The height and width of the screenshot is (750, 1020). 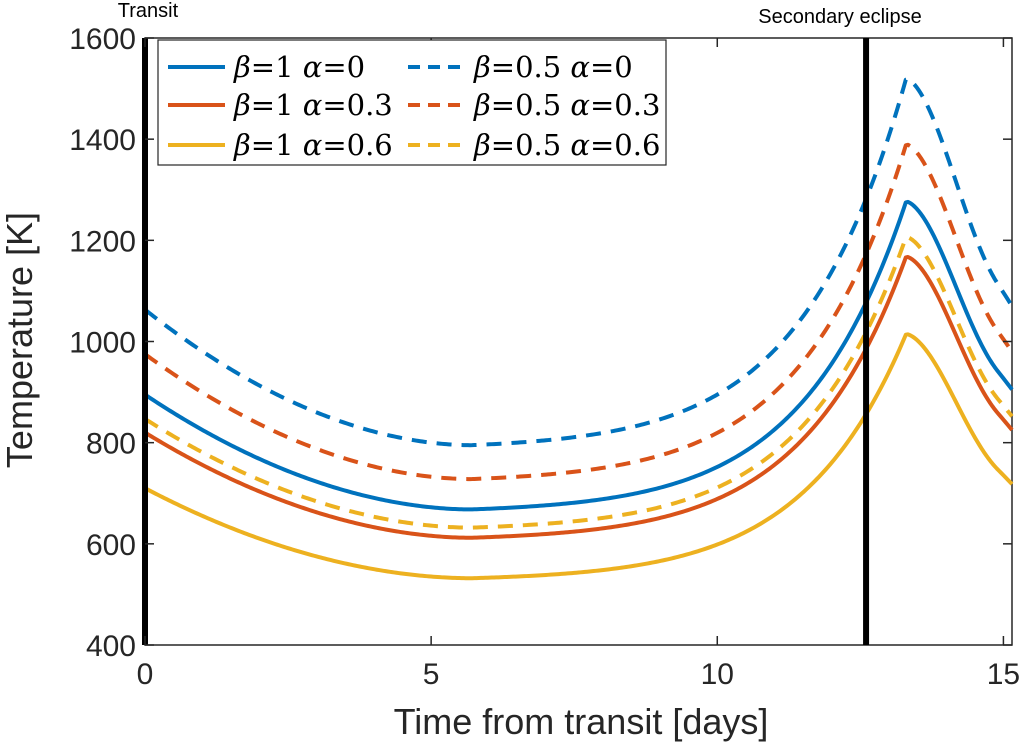 What do you see at coordinates (581, 721) in the screenshot?
I see `x-axis-label: Time from transit [days]` at bounding box center [581, 721].